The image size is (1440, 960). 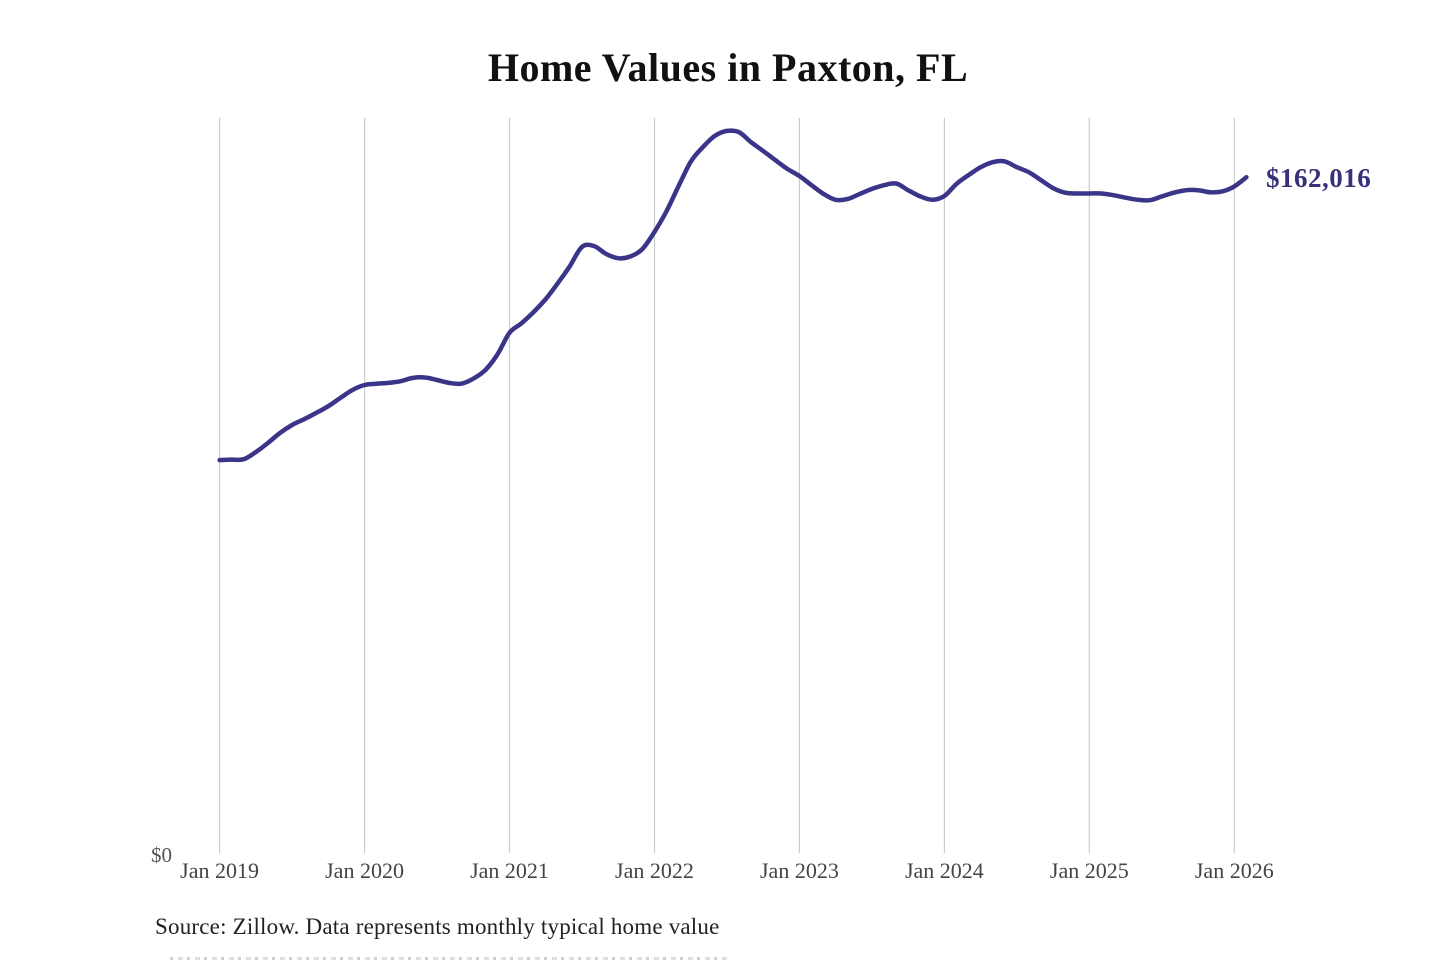 I want to click on clipped-text-remnant, so click(x=450, y=958).